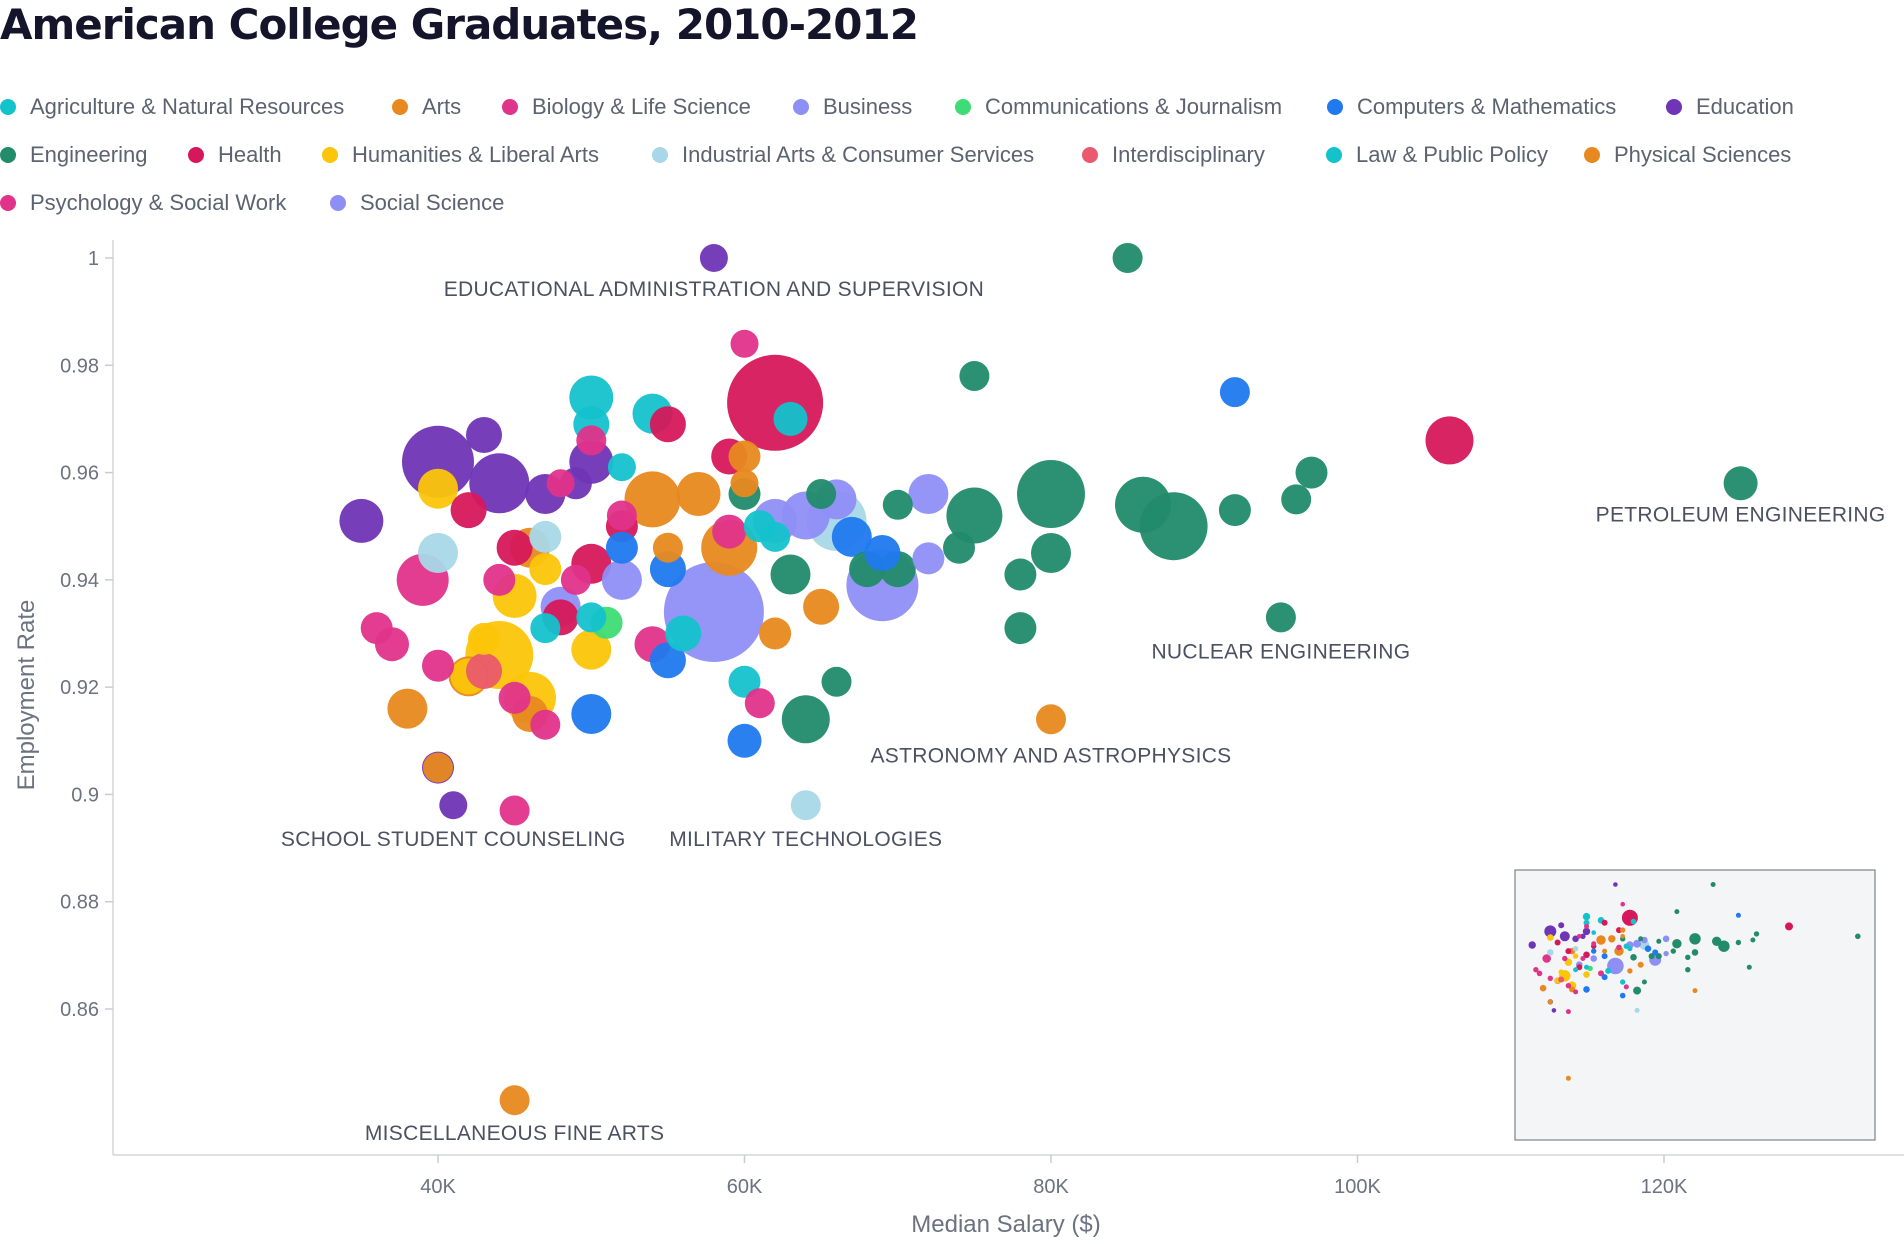 This screenshot has width=1904, height=1244. What do you see at coordinates (626, 107) in the screenshot?
I see `legend-item: Biology & Life Science` at bounding box center [626, 107].